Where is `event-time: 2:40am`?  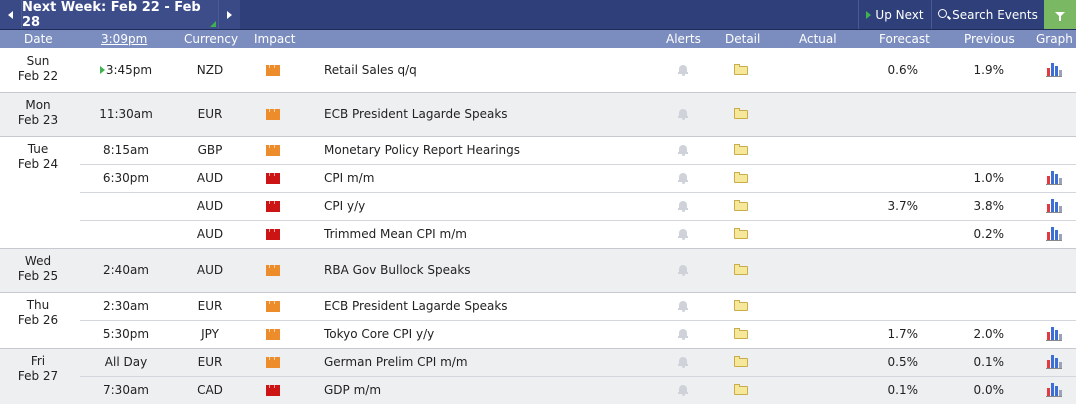
event-time: 2:40am is located at coordinates (126, 270).